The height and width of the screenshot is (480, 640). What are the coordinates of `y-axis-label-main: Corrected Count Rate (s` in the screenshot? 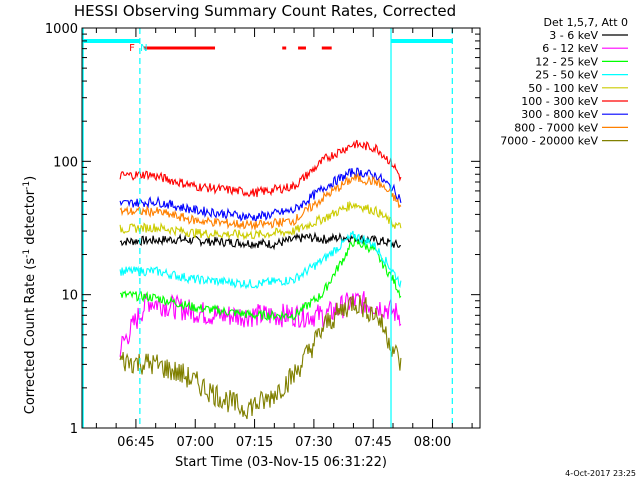 It's located at (30, 336).